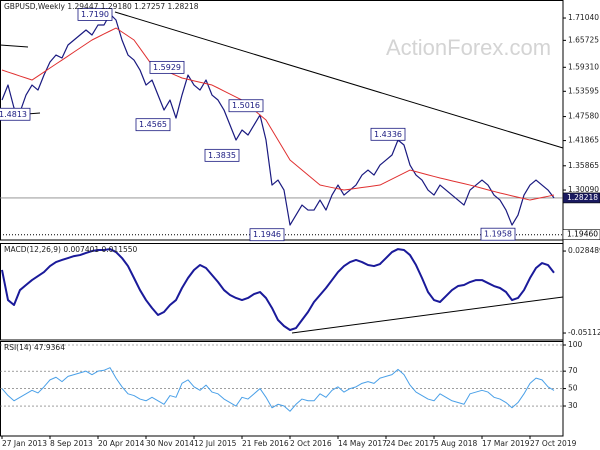  Describe the element at coordinates (71, 249) in the screenshot. I see `panel-title: MACD(12,26,9) 0.007401 0.011550` at that location.